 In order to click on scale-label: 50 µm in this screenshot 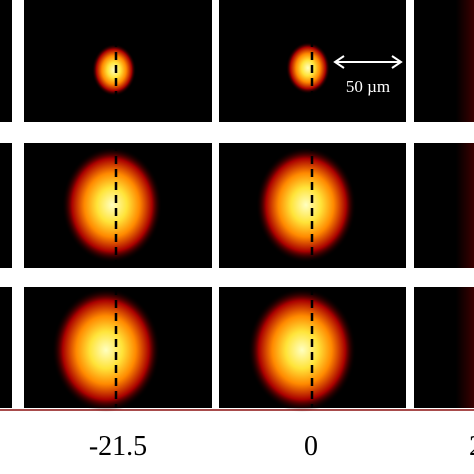, I will do `click(368, 86)`.